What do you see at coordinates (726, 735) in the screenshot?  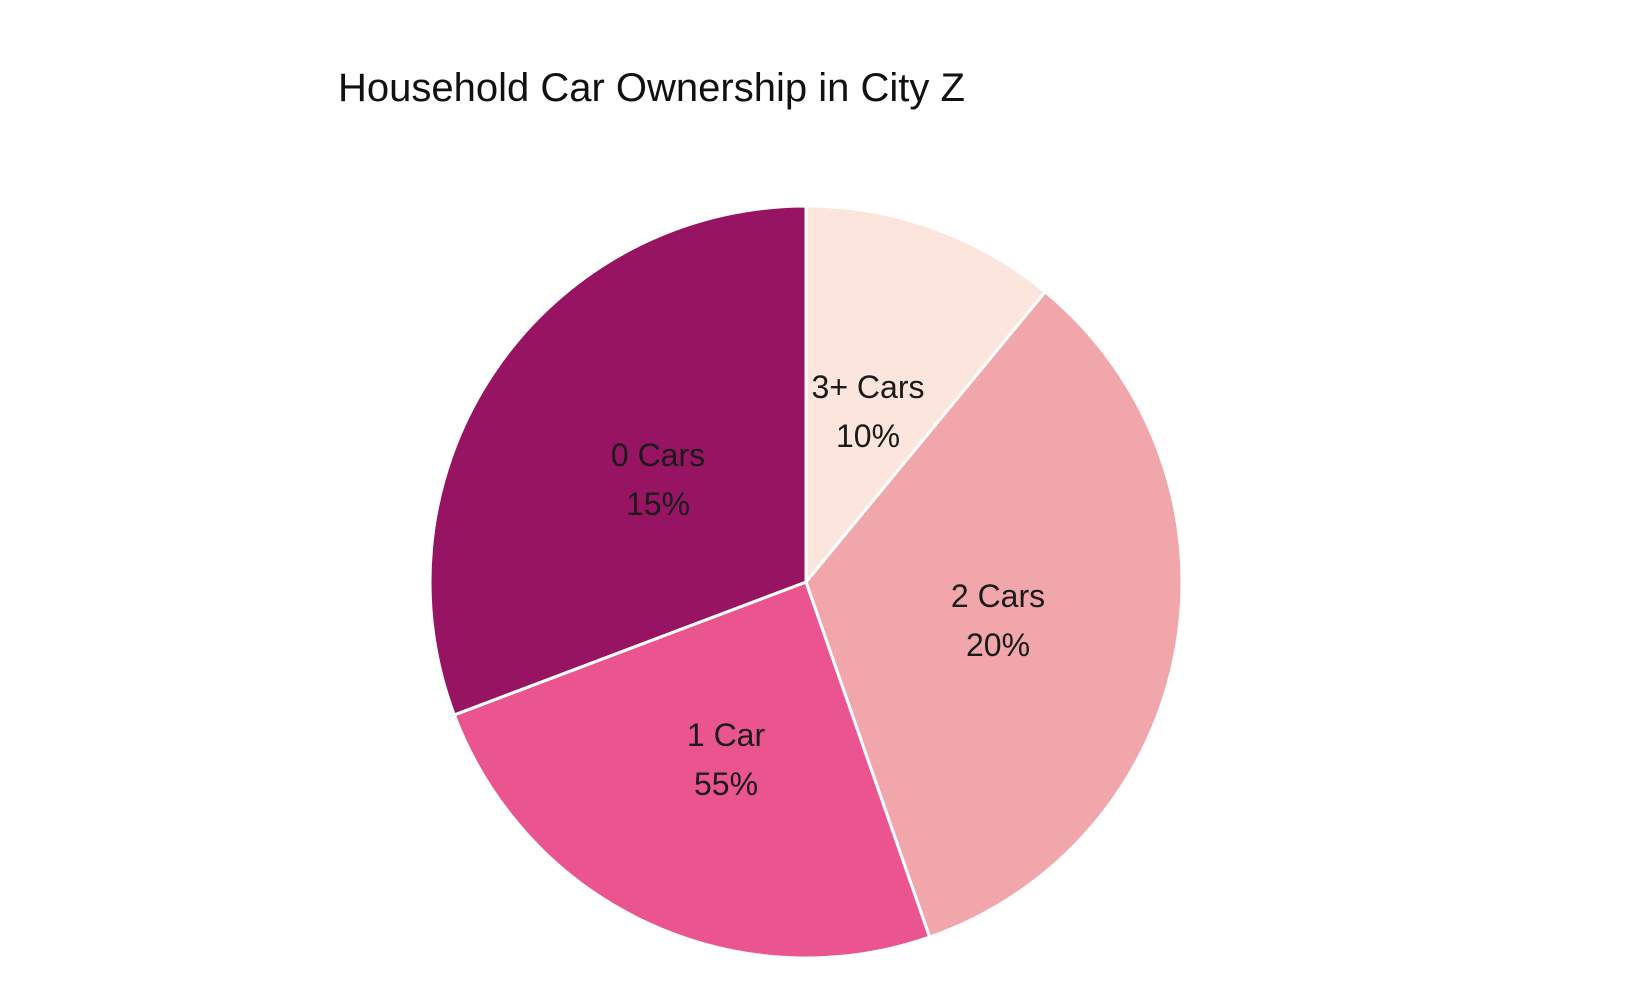 I see `slice-category-label: 1 Car` at bounding box center [726, 735].